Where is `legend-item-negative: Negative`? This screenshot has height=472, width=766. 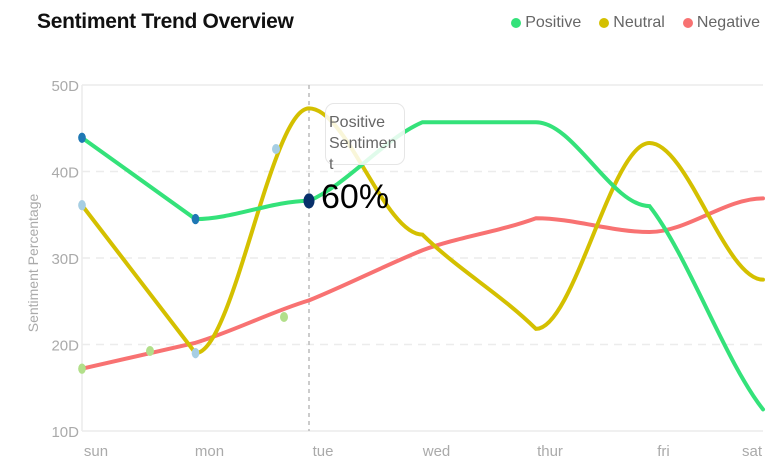
legend-item-negative: Negative is located at coordinates (721, 23).